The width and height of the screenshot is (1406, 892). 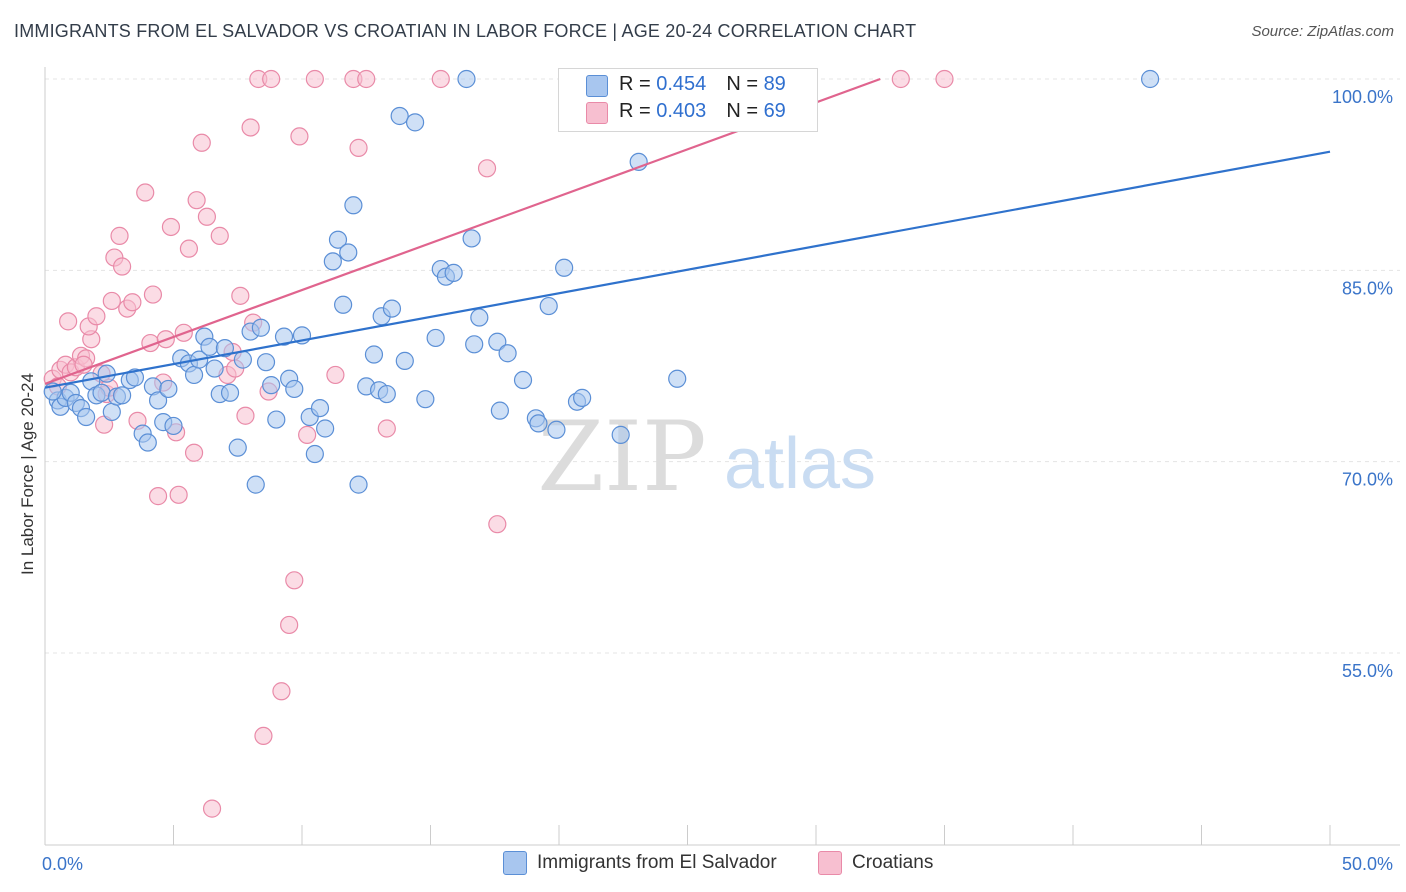 What do you see at coordinates (1367, 671) in the screenshot?
I see `y-tick-label: 55.0%` at bounding box center [1367, 671].